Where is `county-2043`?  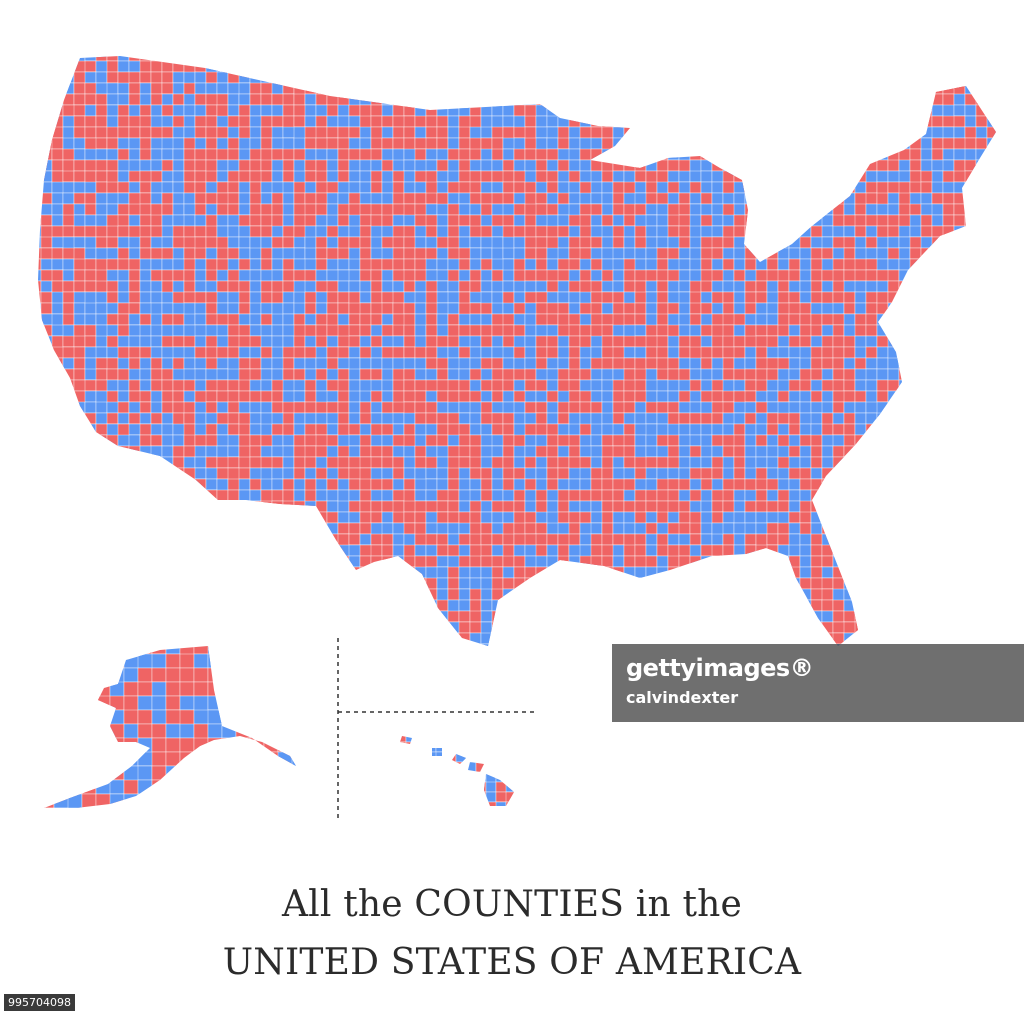
county-2043 is located at coordinates (970, 297).